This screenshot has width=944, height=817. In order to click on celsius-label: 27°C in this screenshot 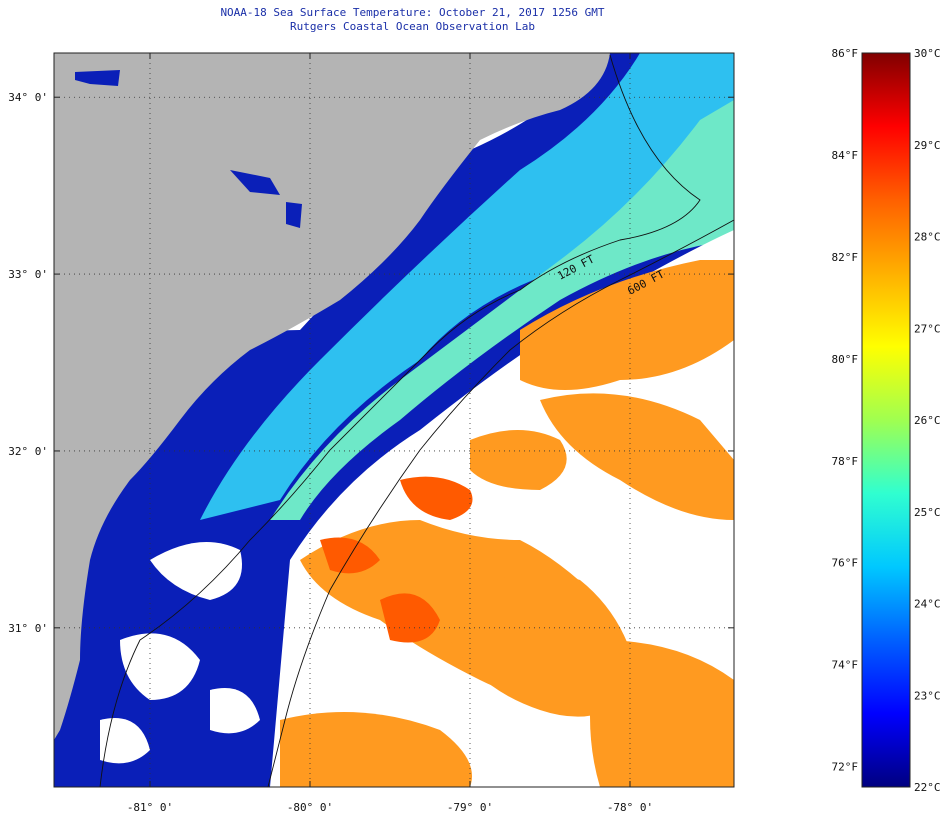, I will do `click(927, 328)`.